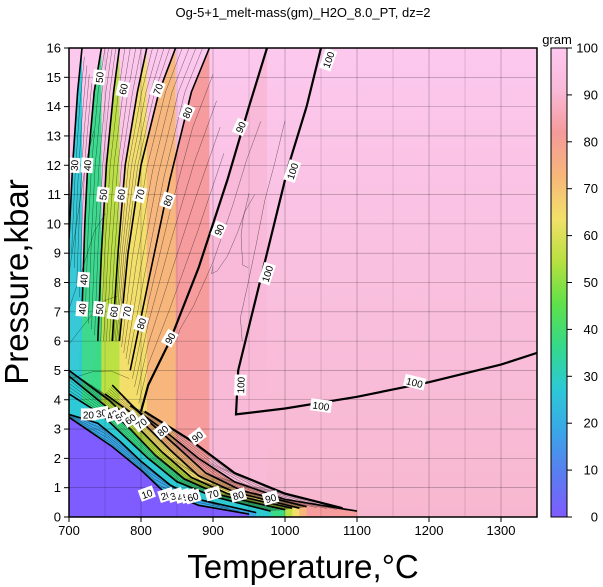  I want to click on contour-label-22: 100, so click(241, 385).